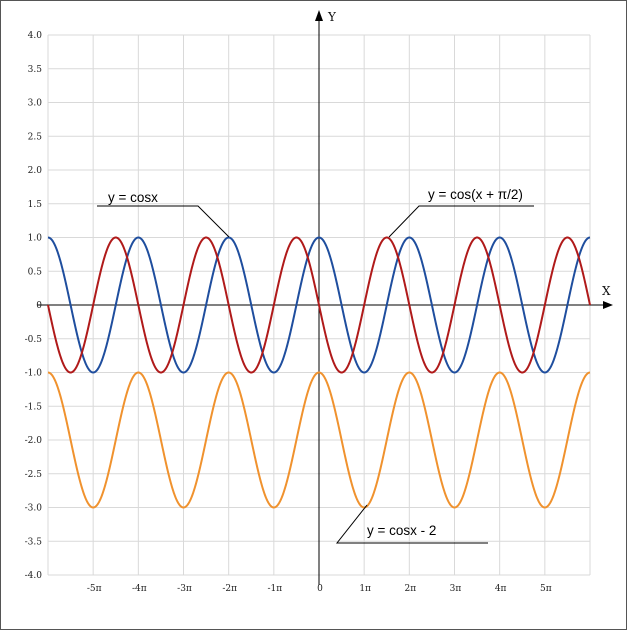  What do you see at coordinates (34, 340) in the screenshot?
I see `y-tick-label: -0.5` at bounding box center [34, 340].